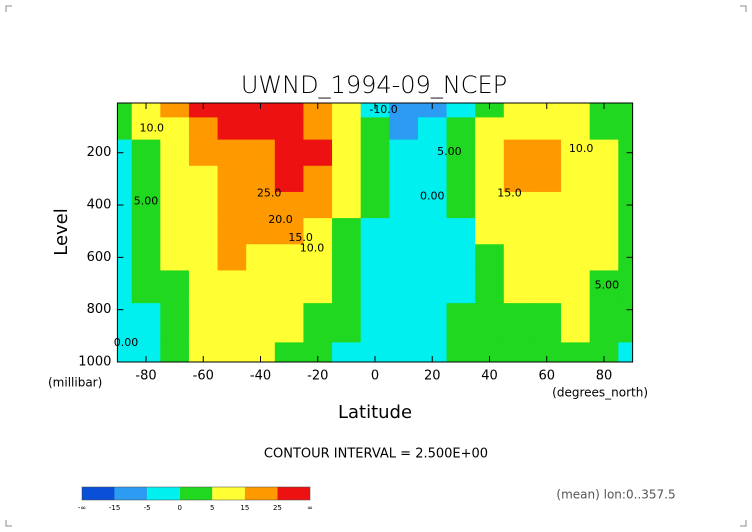 This screenshot has height=532, width=752. I want to click on y-tick-label: 600, so click(99, 257).